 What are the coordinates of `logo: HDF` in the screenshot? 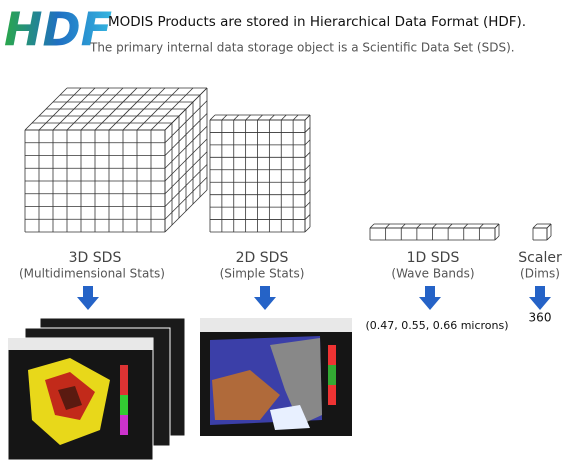 It's located at (58, 30).